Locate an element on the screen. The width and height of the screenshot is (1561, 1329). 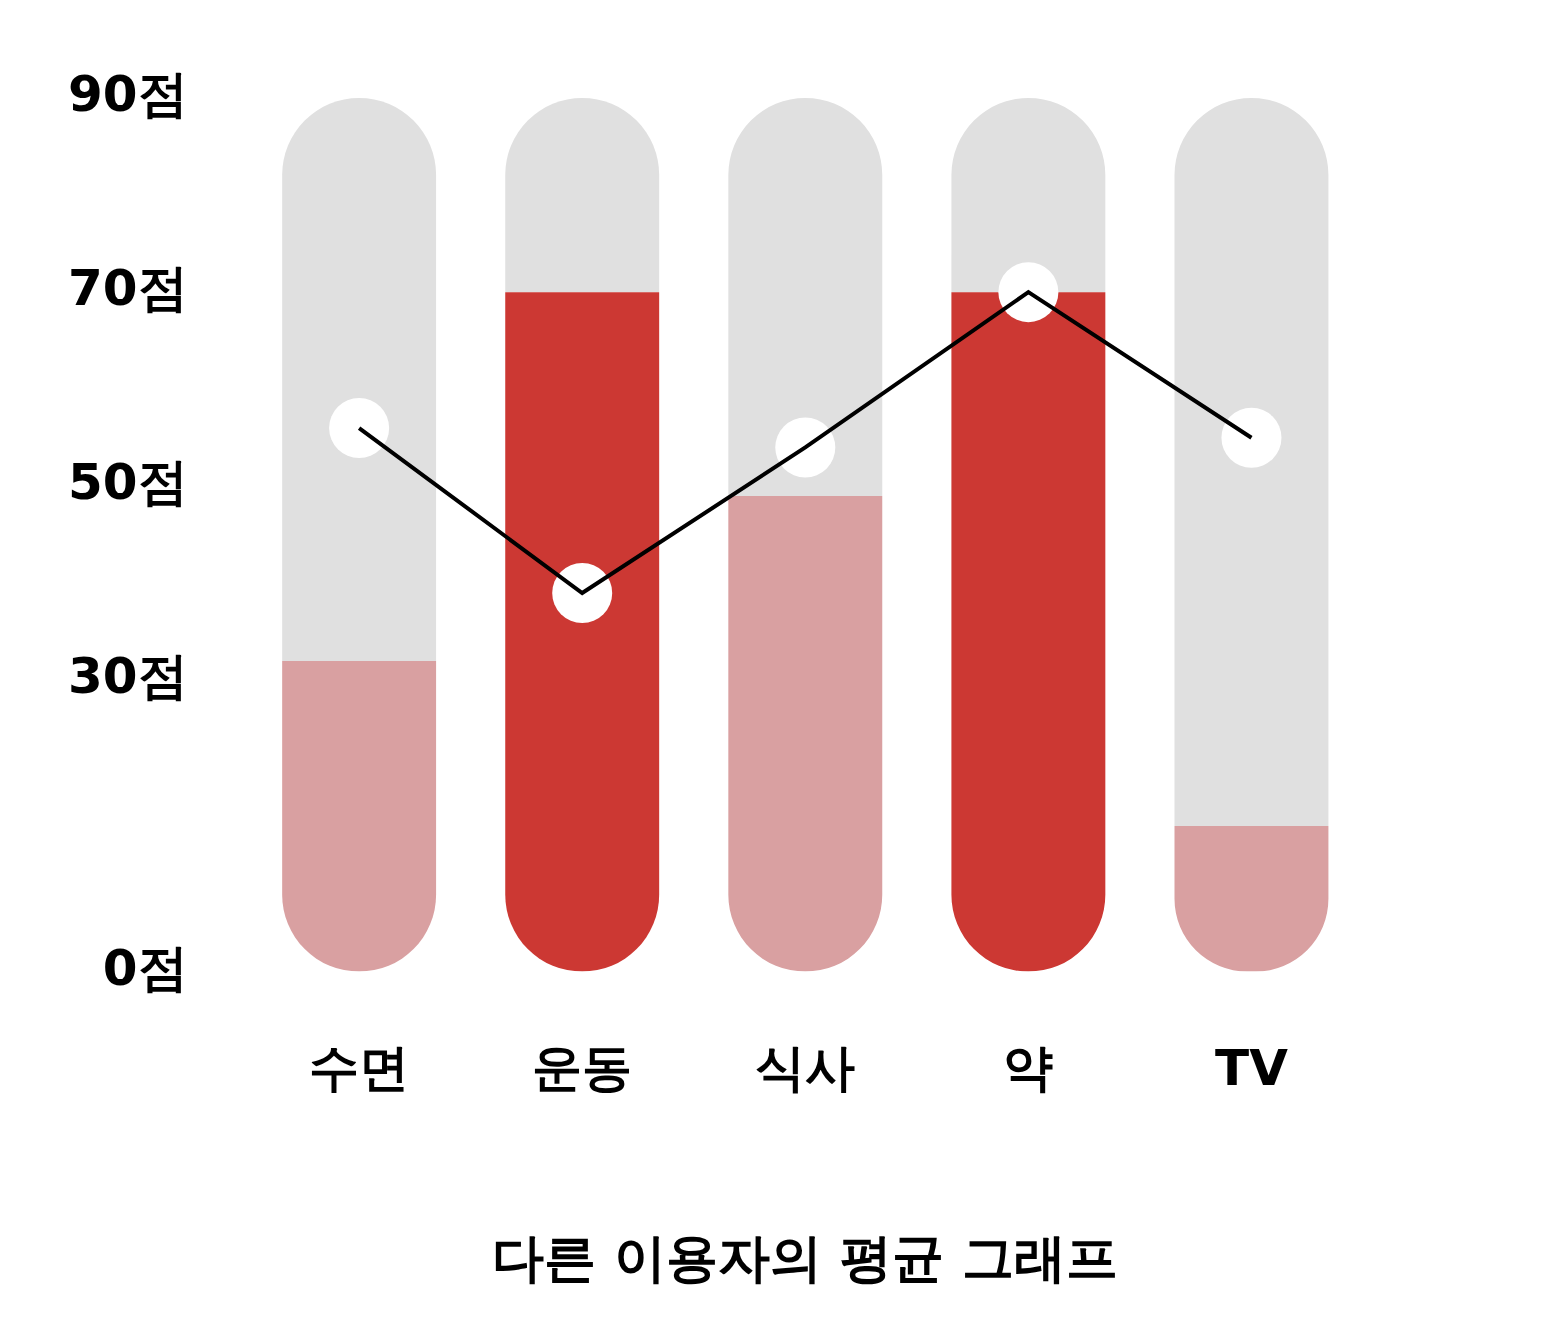
x-tick-label: 약 is located at coordinates (1028, 1067).